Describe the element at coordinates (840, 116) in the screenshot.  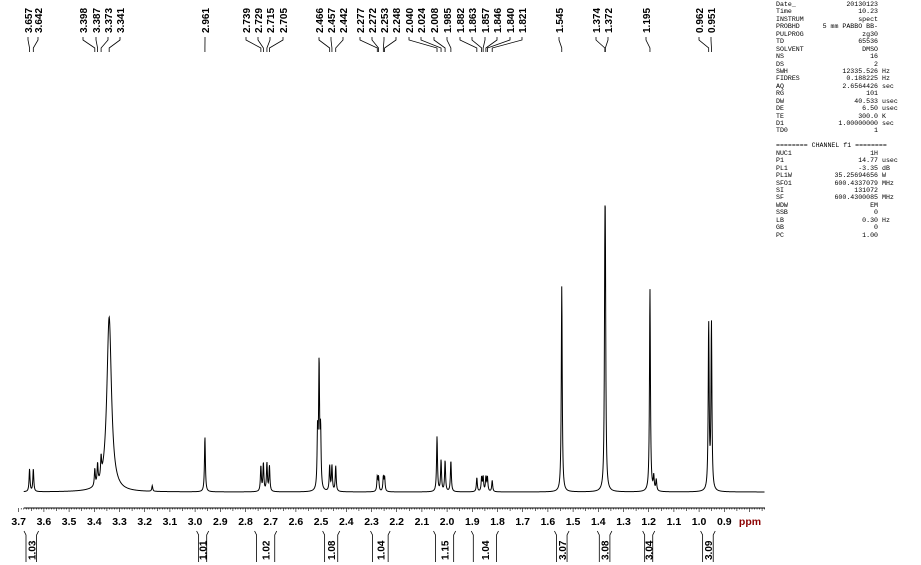
I see `parameter-row: TE 300.0 K` at that location.